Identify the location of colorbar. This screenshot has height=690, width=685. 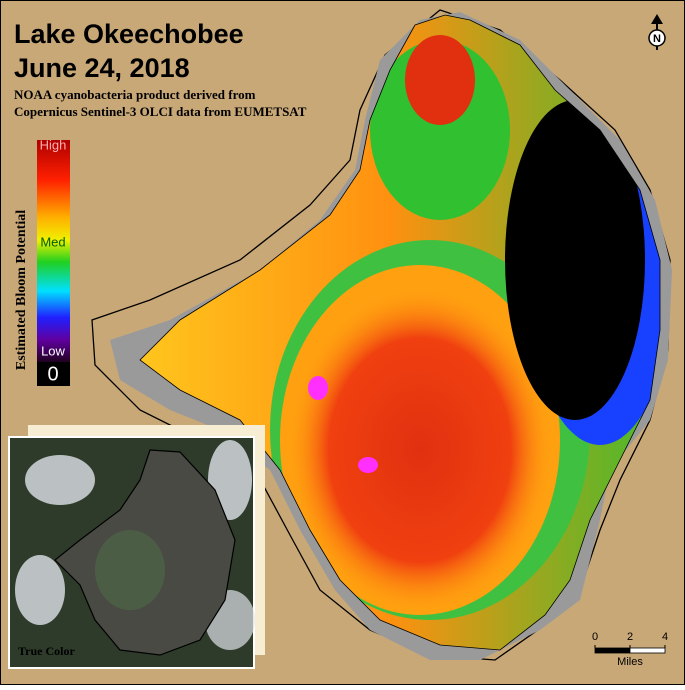
(53, 251).